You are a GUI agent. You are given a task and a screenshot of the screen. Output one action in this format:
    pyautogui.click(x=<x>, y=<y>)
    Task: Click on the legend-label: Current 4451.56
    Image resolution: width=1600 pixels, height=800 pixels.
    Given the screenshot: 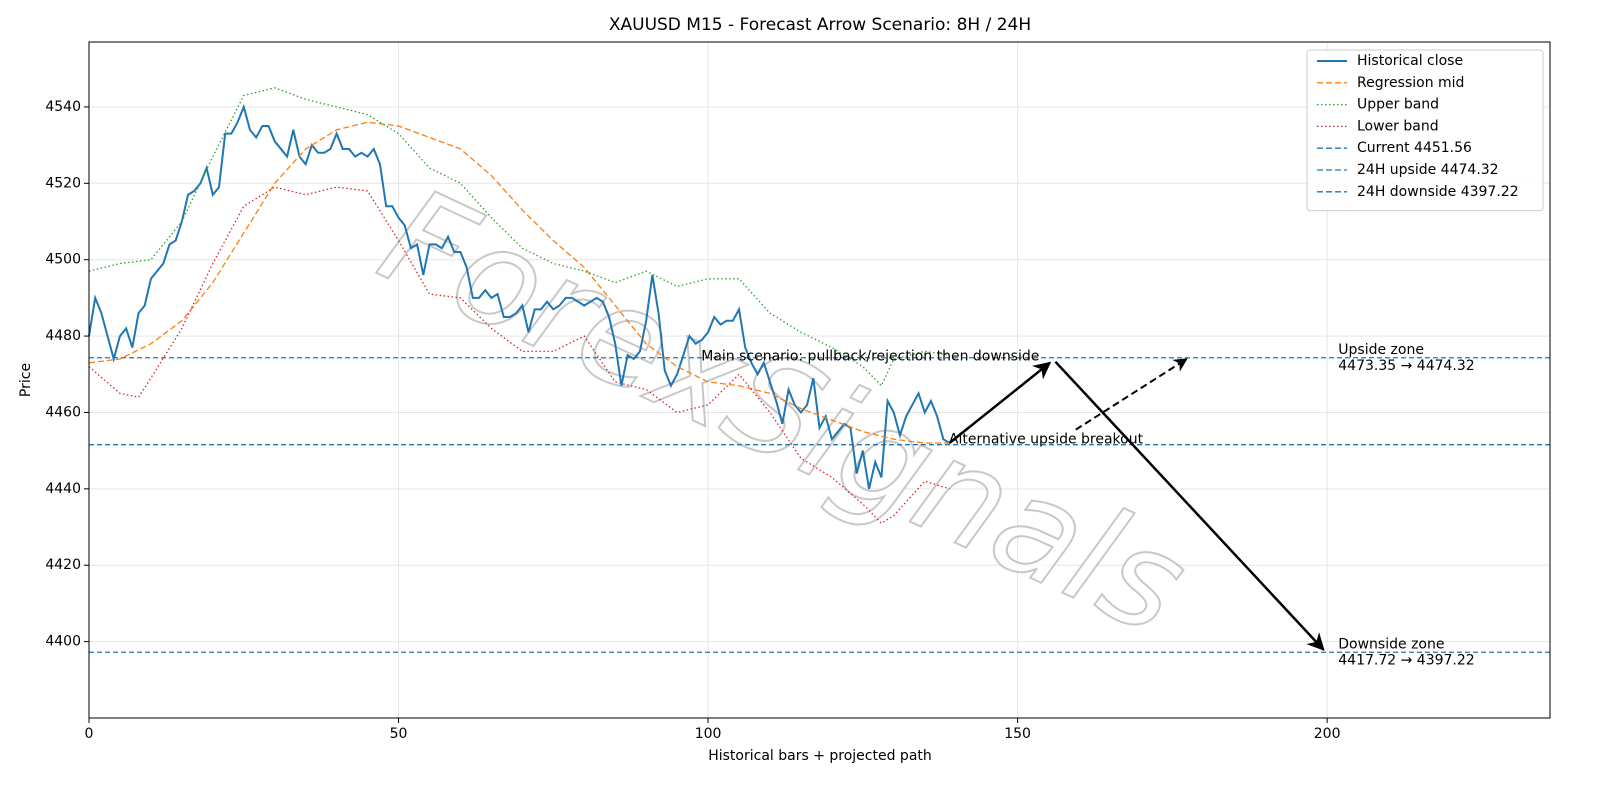 What is the action you would take?
    pyautogui.click(x=1414, y=148)
    